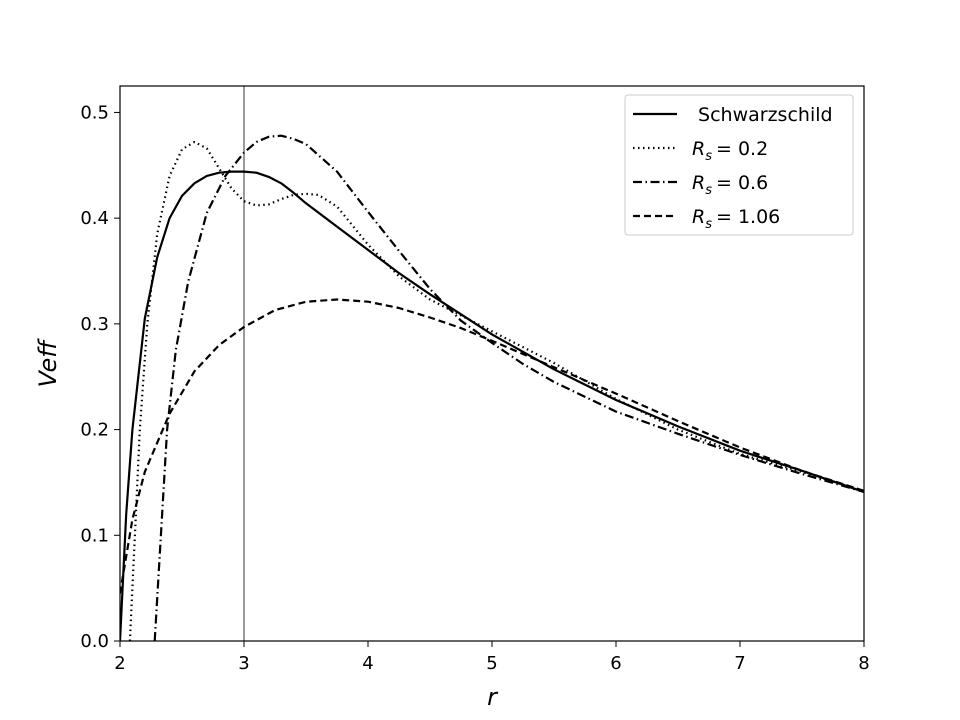 This screenshot has width=960, height=720. I want to click on legend-box, so click(739, 165).